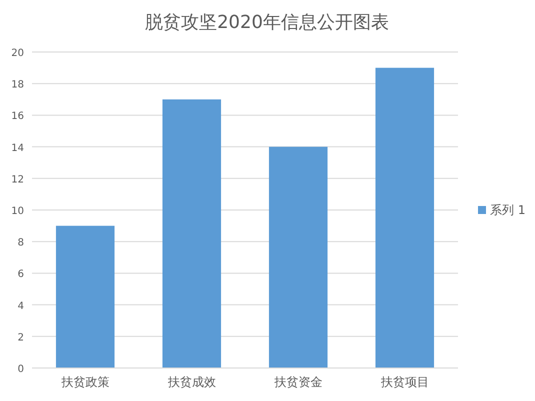 The image size is (535, 401). Describe the element at coordinates (21, 369) in the screenshot. I see `y-tick-label: 0` at that location.